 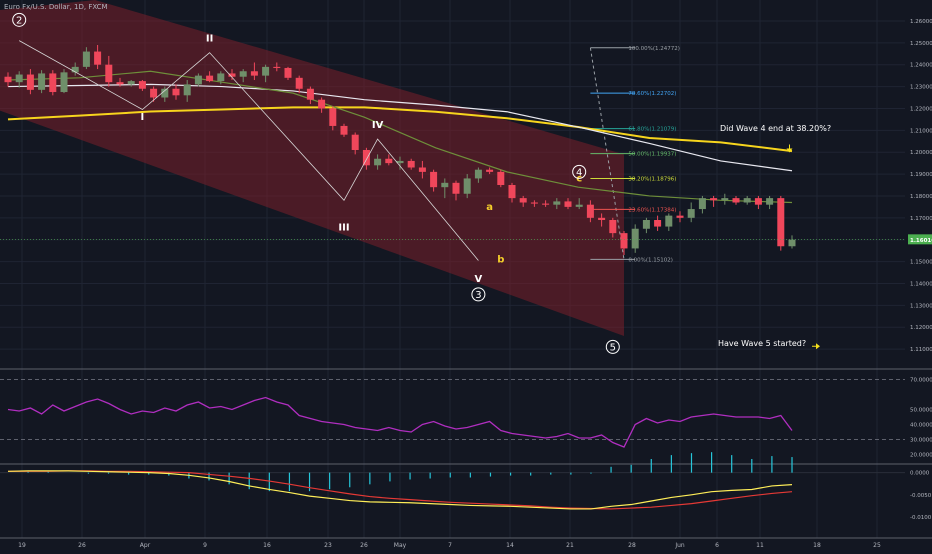 What do you see at coordinates (145, 545) in the screenshot?
I see `x-axis-label: Apr` at bounding box center [145, 545].